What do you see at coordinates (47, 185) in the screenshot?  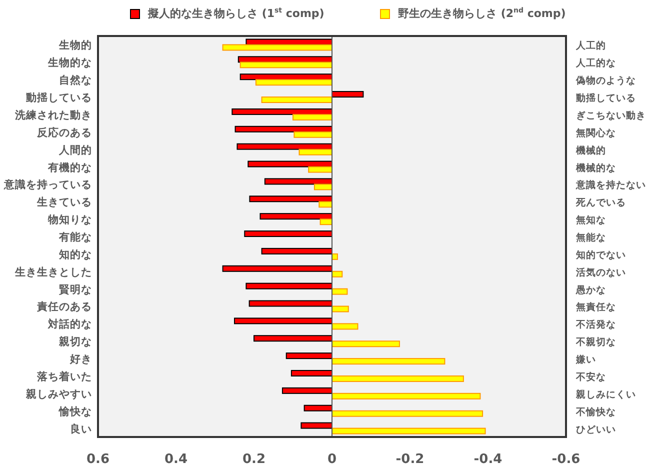 I see `y-tick-label: 意識を持っている` at bounding box center [47, 185].